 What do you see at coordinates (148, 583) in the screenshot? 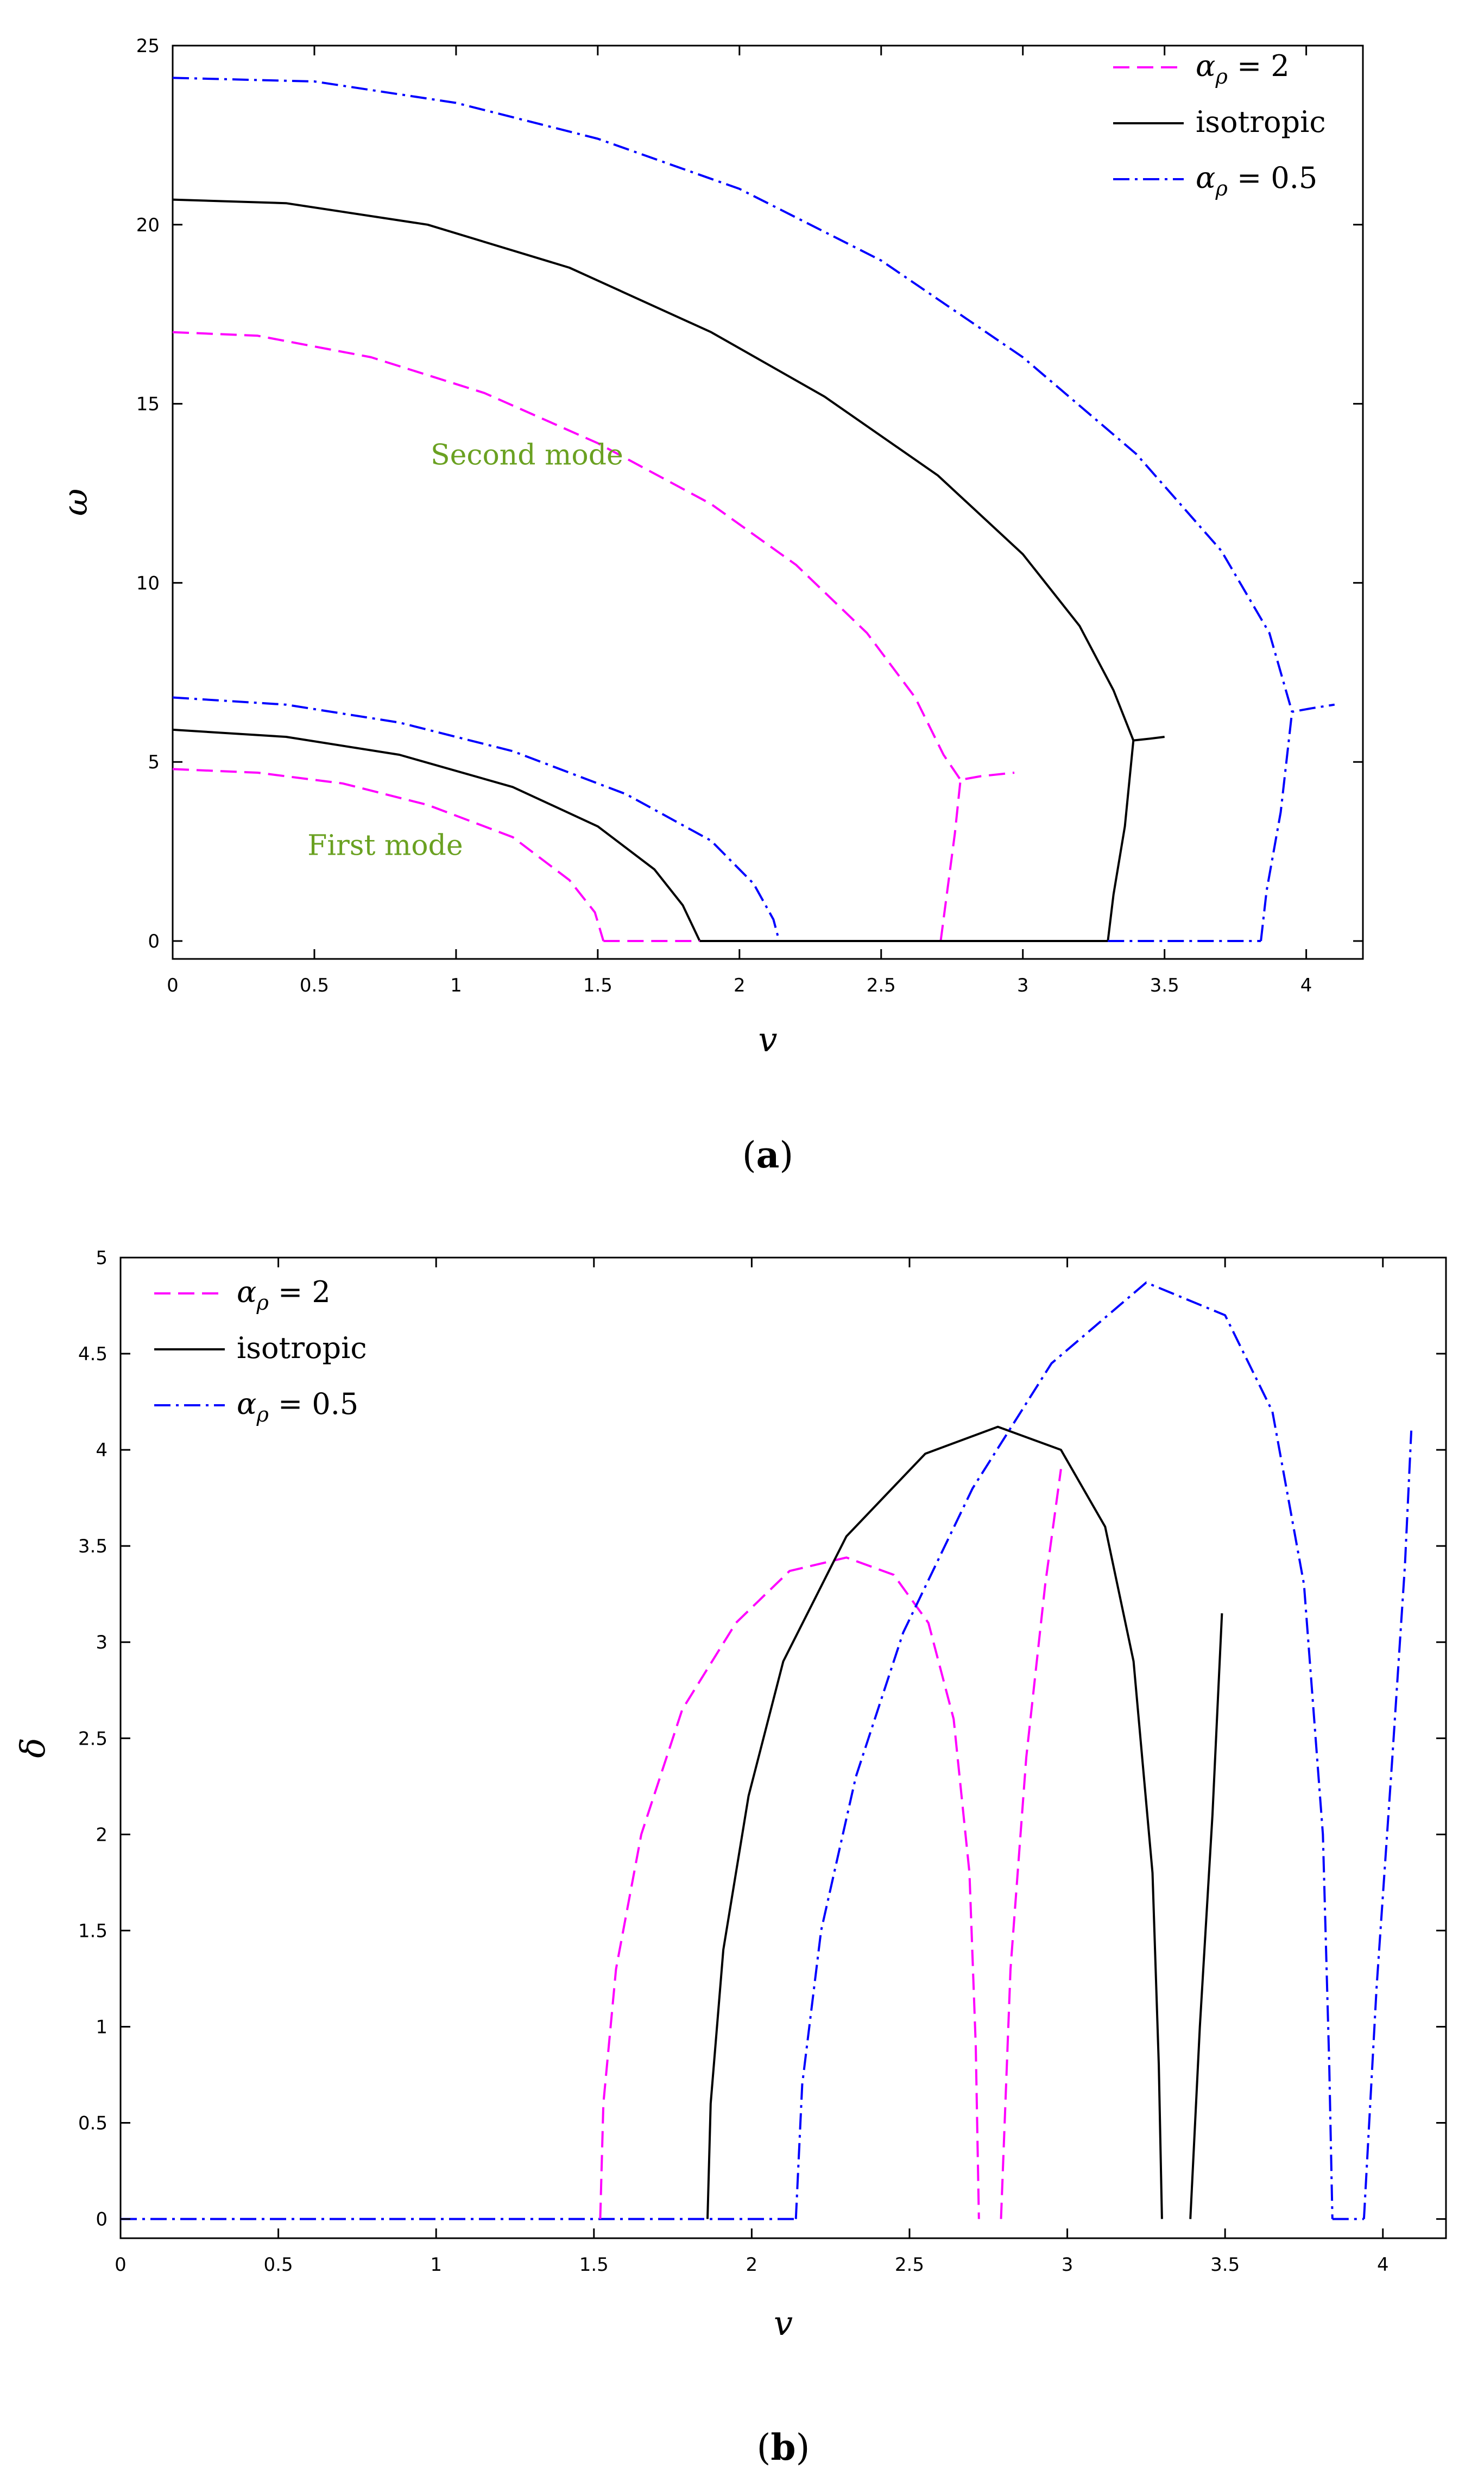
I see `y-tick-label-a: 10` at bounding box center [148, 583].